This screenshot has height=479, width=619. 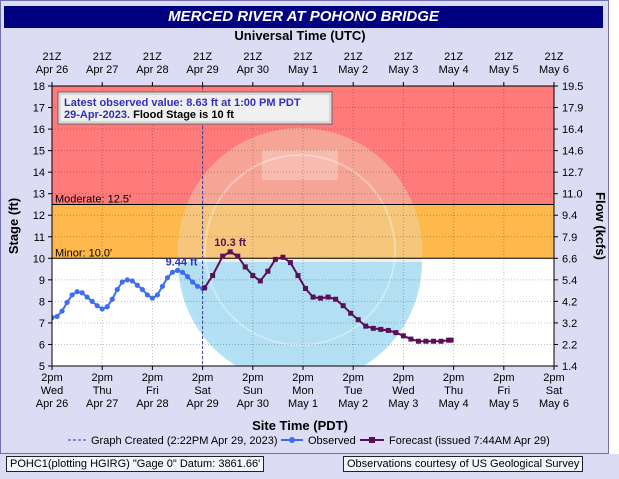 What do you see at coordinates (42, 302) in the screenshot?
I see `y-tick-label: 8` at bounding box center [42, 302].